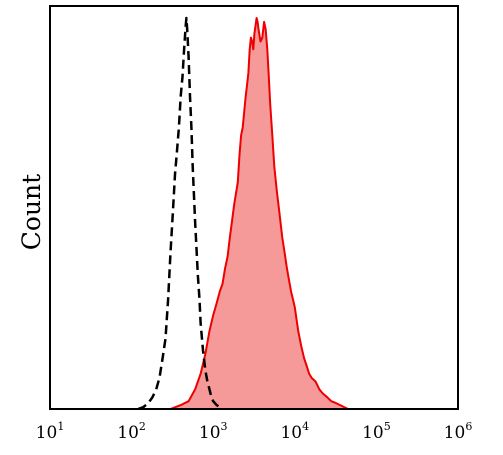  I want to click on x-tick-label: 10⁶, so click(458, 431).